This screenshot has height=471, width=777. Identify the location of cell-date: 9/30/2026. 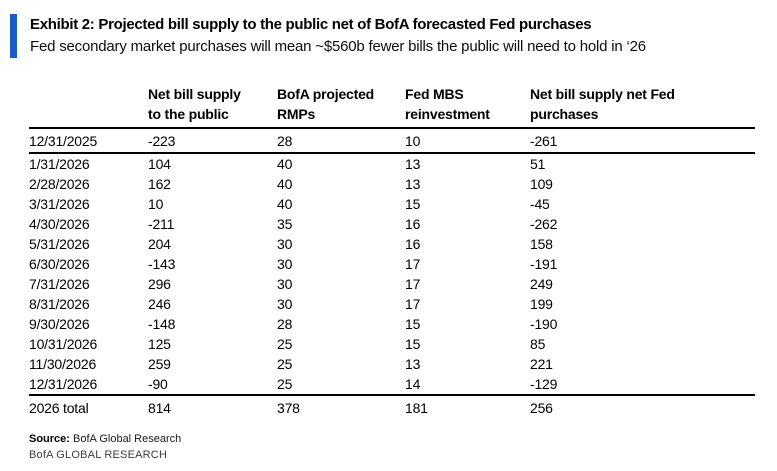
(59, 324).